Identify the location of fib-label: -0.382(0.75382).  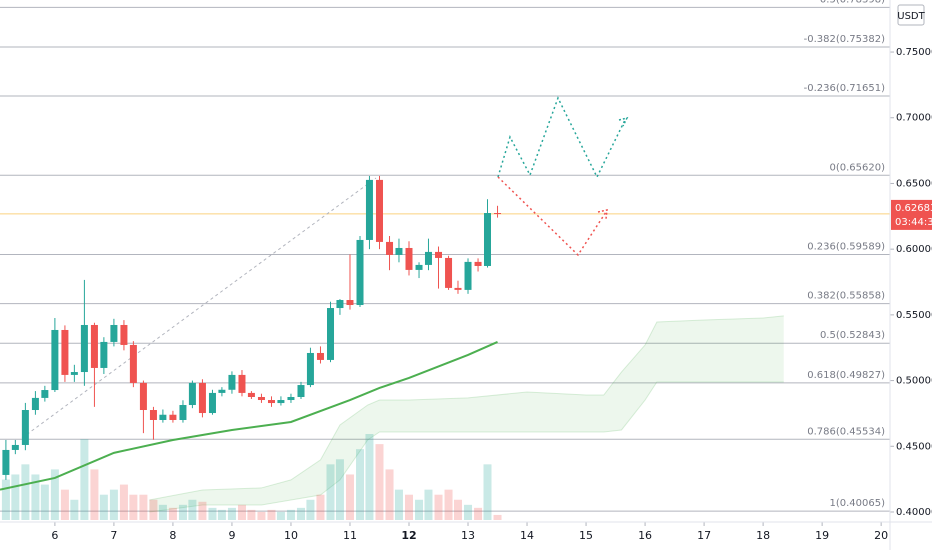
(844, 39).